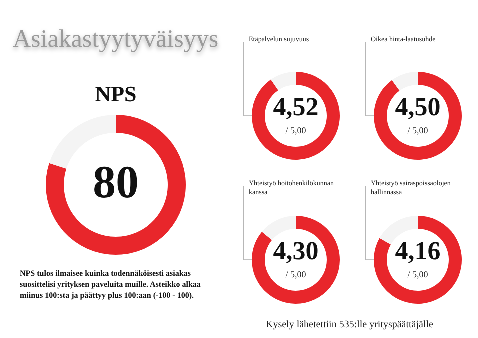  I want to click on data-label: 80, so click(116, 182).